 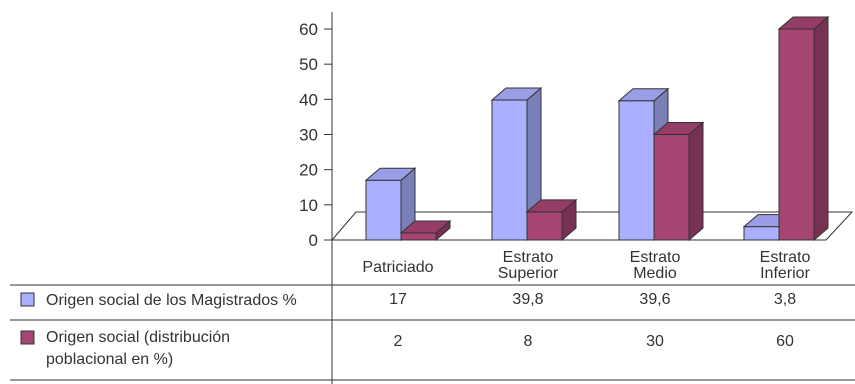 What do you see at coordinates (308, 135) in the screenshot?
I see `y-tick-label: 30` at bounding box center [308, 135].